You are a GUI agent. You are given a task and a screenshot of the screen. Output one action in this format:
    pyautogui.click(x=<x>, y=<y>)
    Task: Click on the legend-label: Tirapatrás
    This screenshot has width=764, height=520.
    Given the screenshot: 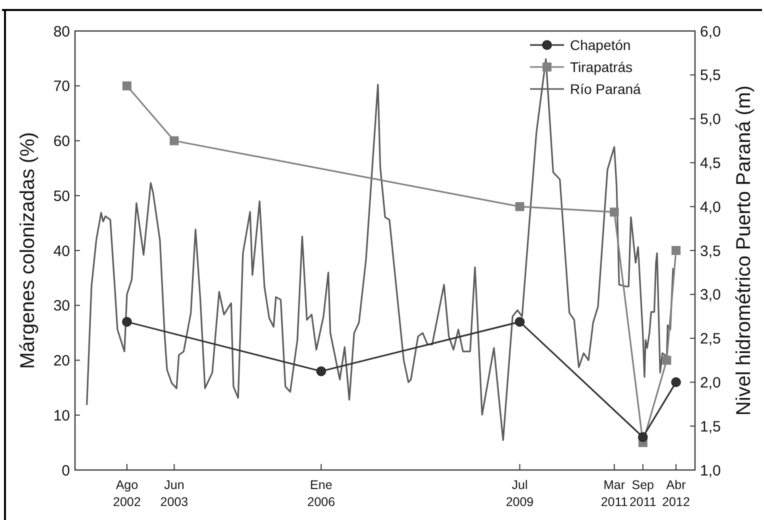 What is the action you would take?
    pyautogui.click(x=601, y=66)
    